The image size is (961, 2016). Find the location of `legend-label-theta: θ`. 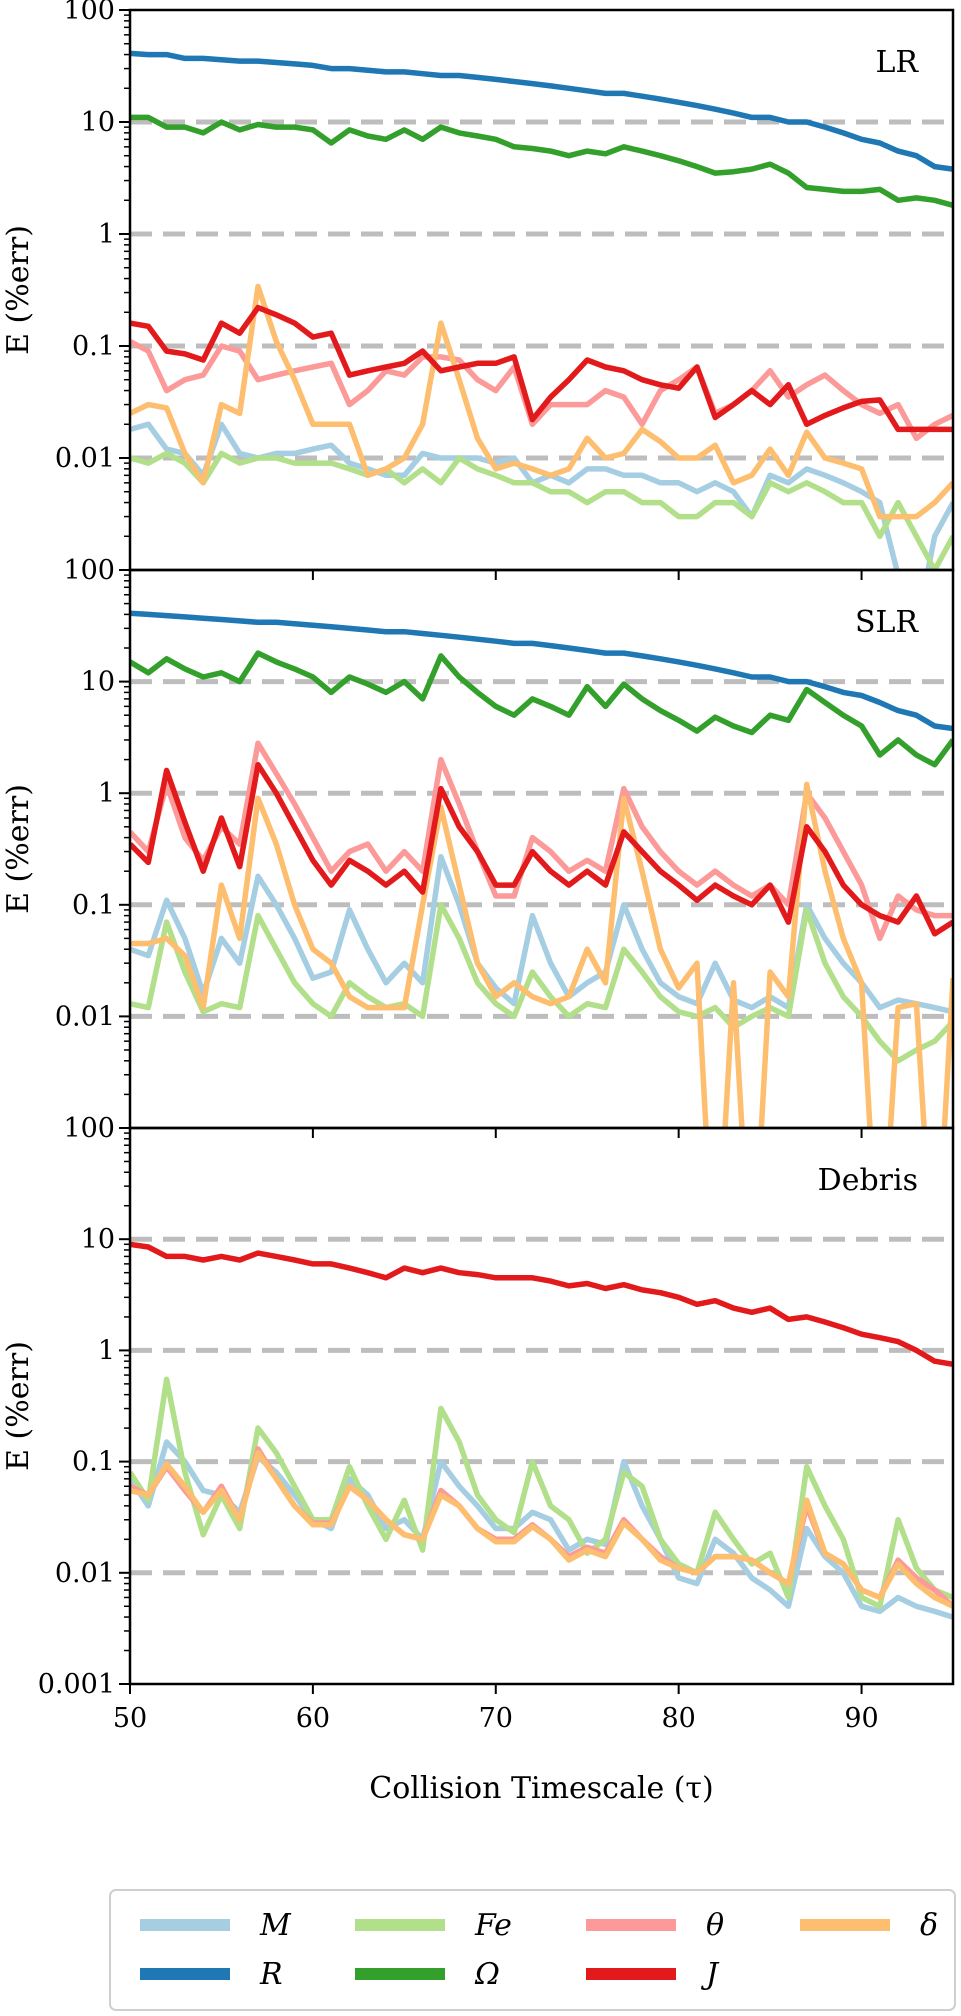

legend-label-theta: θ is located at coordinates (715, 1925).